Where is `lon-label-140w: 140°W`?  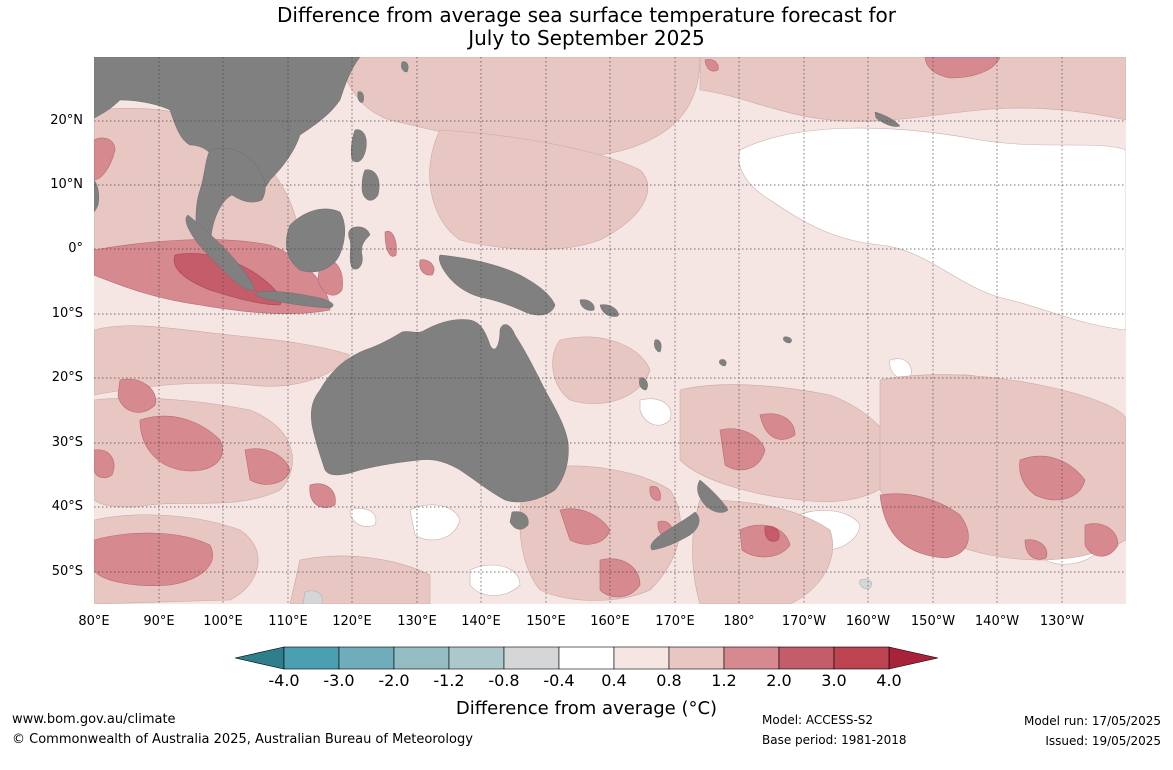
lon-label-140w: 140°W is located at coordinates (997, 621).